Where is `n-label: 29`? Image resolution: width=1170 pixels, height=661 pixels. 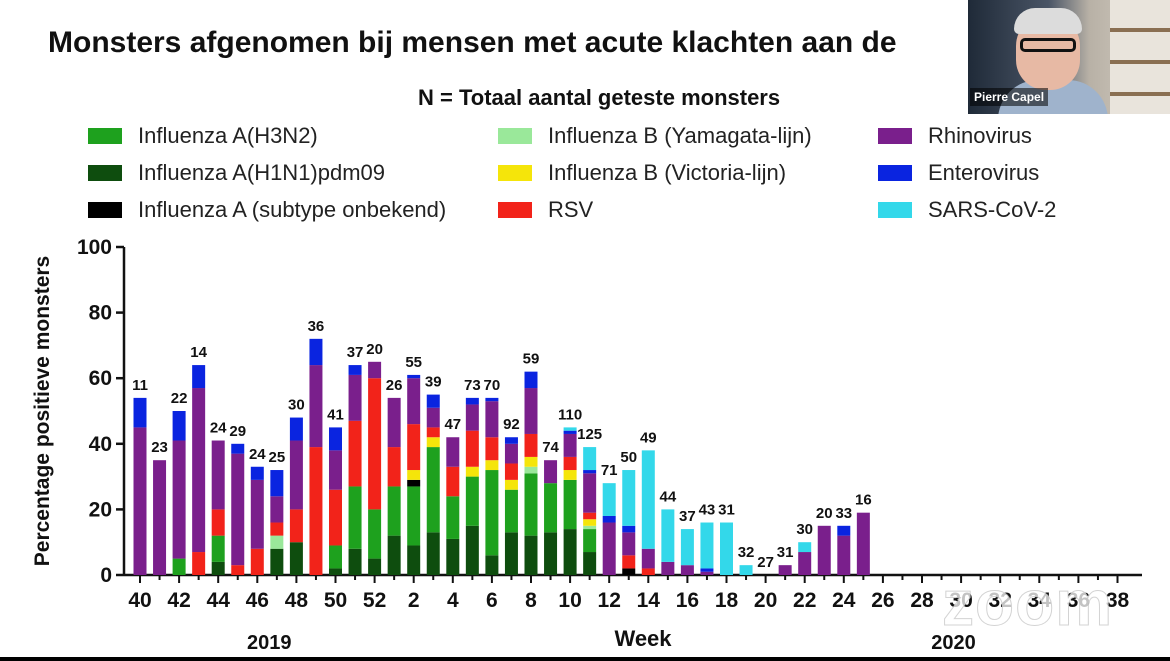 n-label: 29 is located at coordinates (237, 431).